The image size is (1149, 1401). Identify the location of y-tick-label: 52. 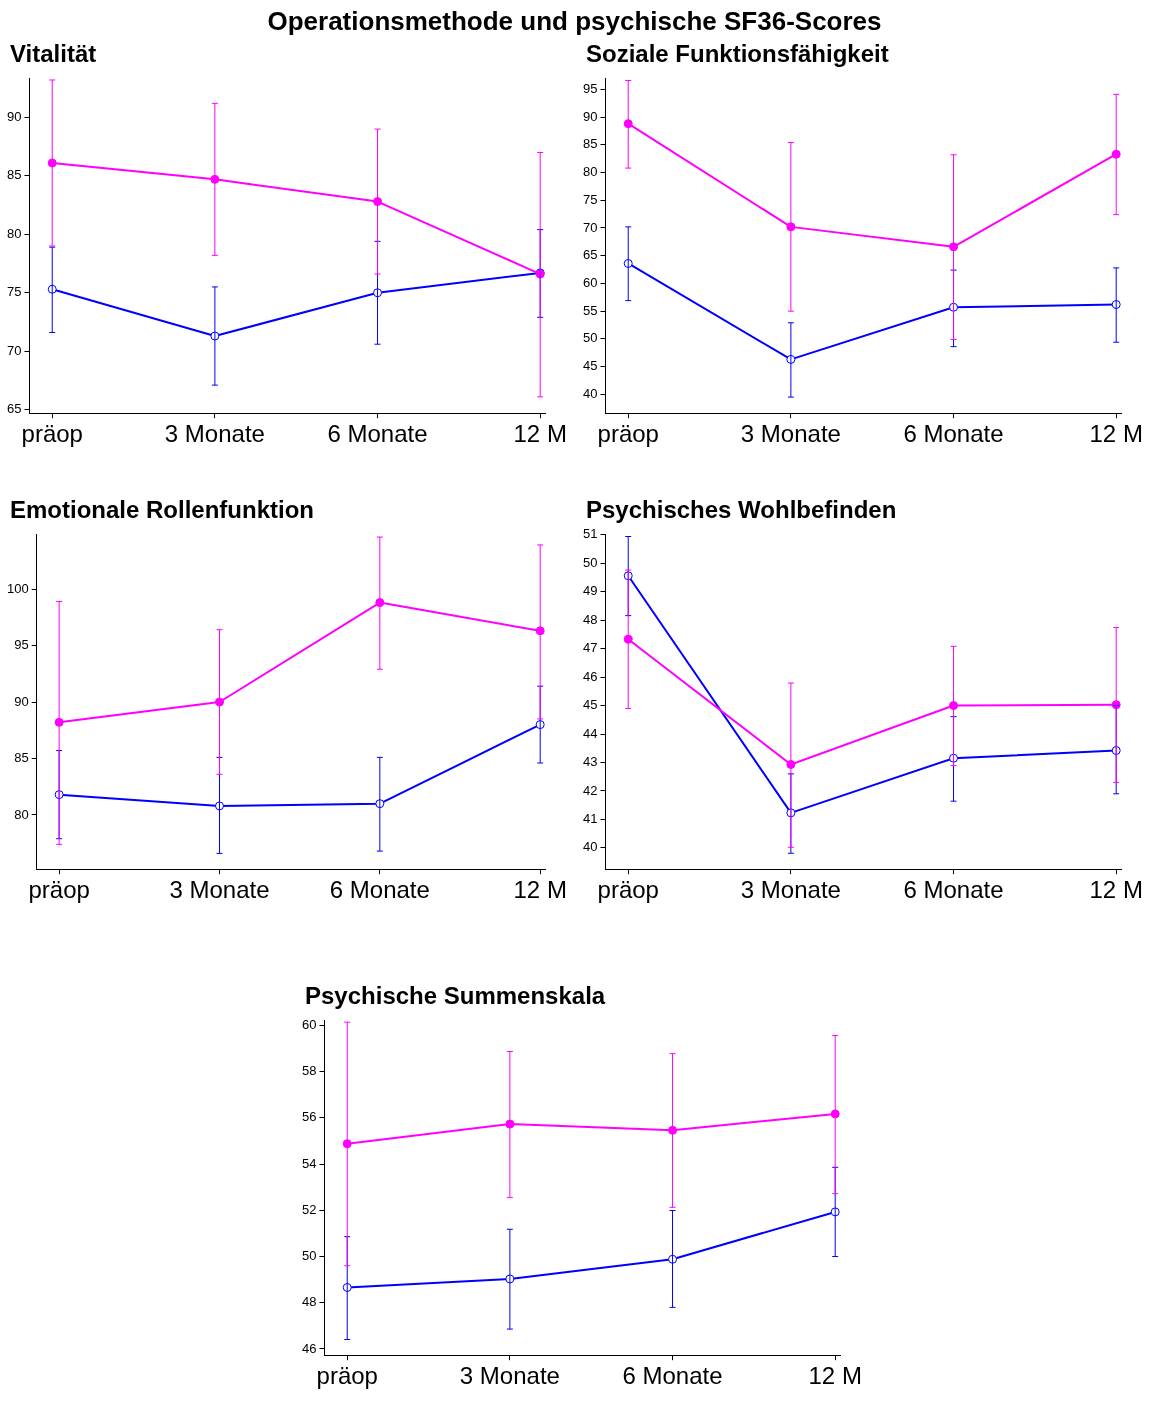
(309, 1209).